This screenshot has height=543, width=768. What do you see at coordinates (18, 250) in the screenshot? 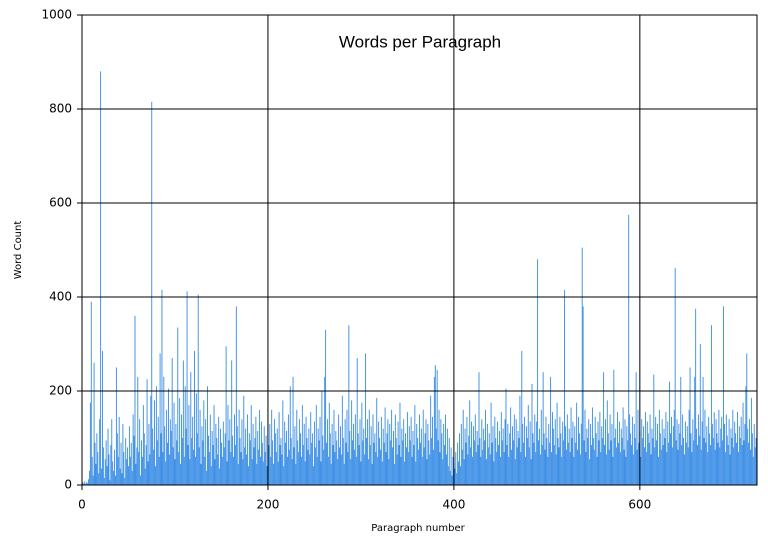
I see `y-axis-label: Word Count` at bounding box center [18, 250].